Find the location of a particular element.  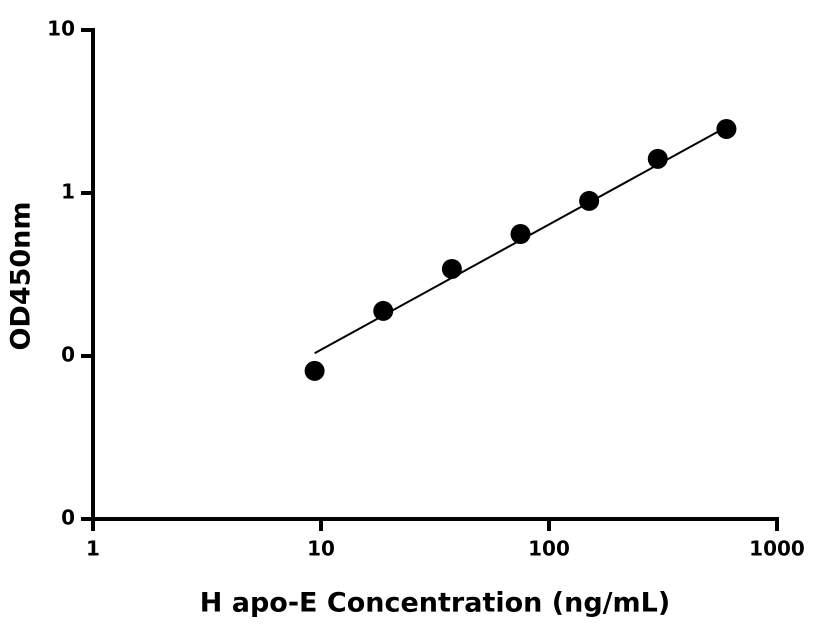

y-tick-label: 1 is located at coordinates (68, 192).